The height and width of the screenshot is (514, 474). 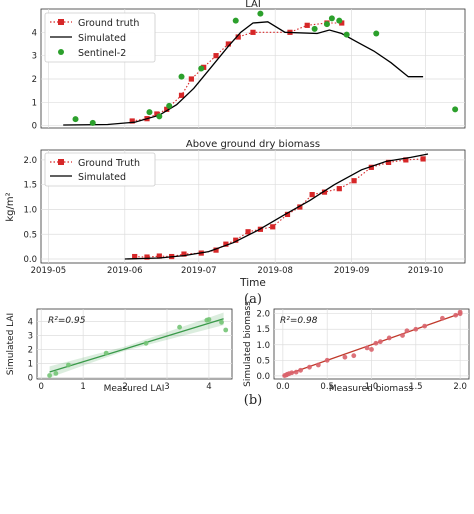 I want to click on lai-legend-truth-label: Ground truth, so click(x=108, y=23).